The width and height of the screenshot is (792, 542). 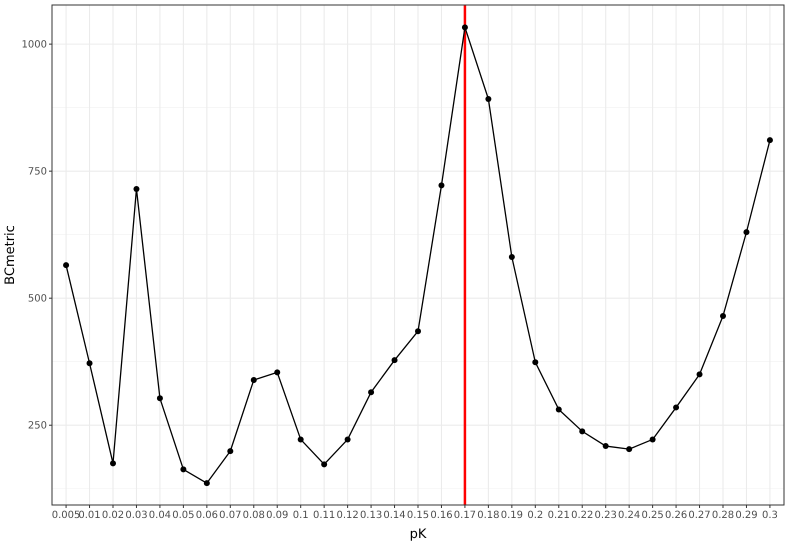 What do you see at coordinates (559, 515) in the screenshot?
I see `x-tick-label: 0.21` at bounding box center [559, 515].